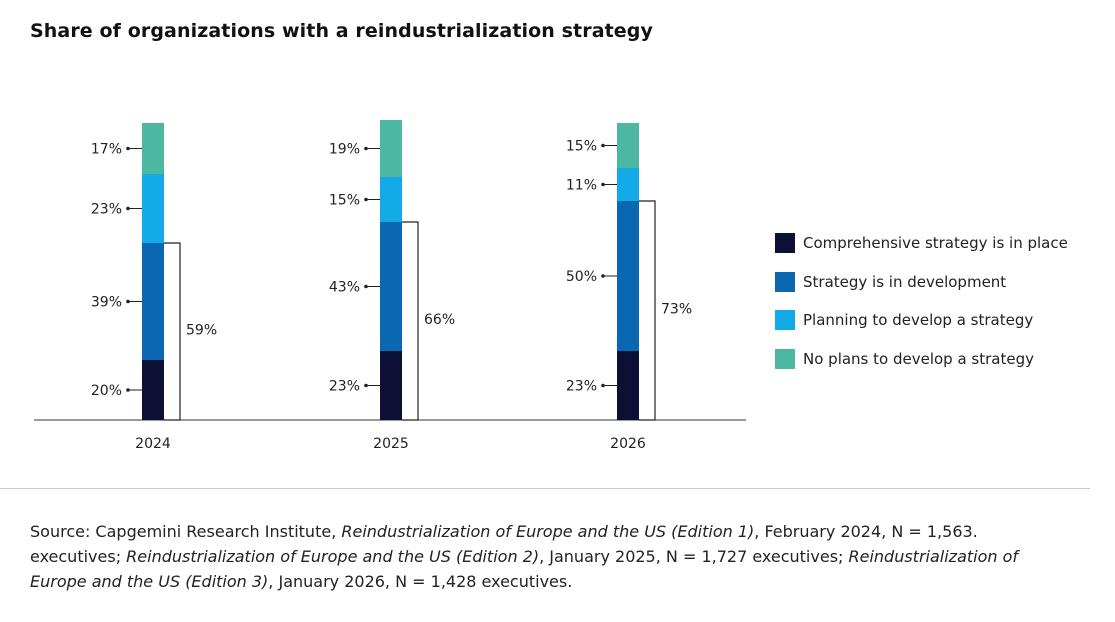 The image size is (1115, 622). I want to click on source-prefix: Source: Capgemini Research Institute,, so click(186, 531).